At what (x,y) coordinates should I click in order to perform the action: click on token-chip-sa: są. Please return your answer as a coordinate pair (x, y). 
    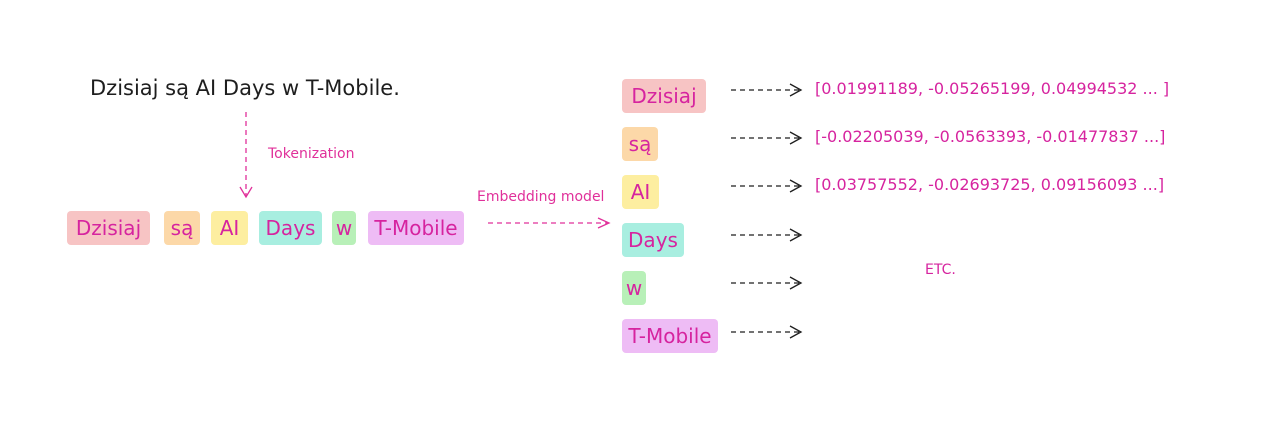
    Looking at the image, I should click on (182, 228).